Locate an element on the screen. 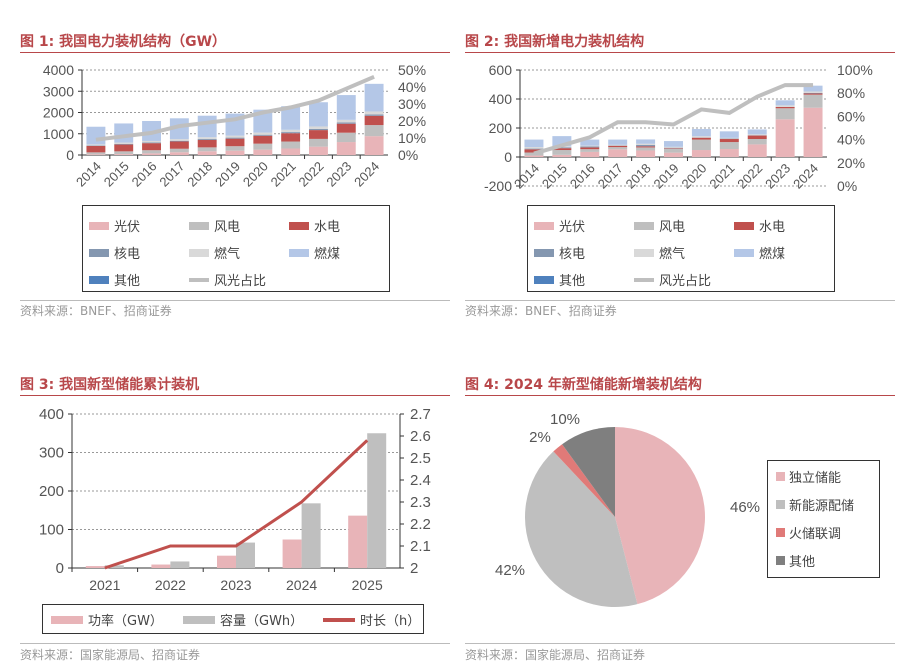 The image size is (918, 672). x-tick-label: 2015 is located at coordinates (554, 176).